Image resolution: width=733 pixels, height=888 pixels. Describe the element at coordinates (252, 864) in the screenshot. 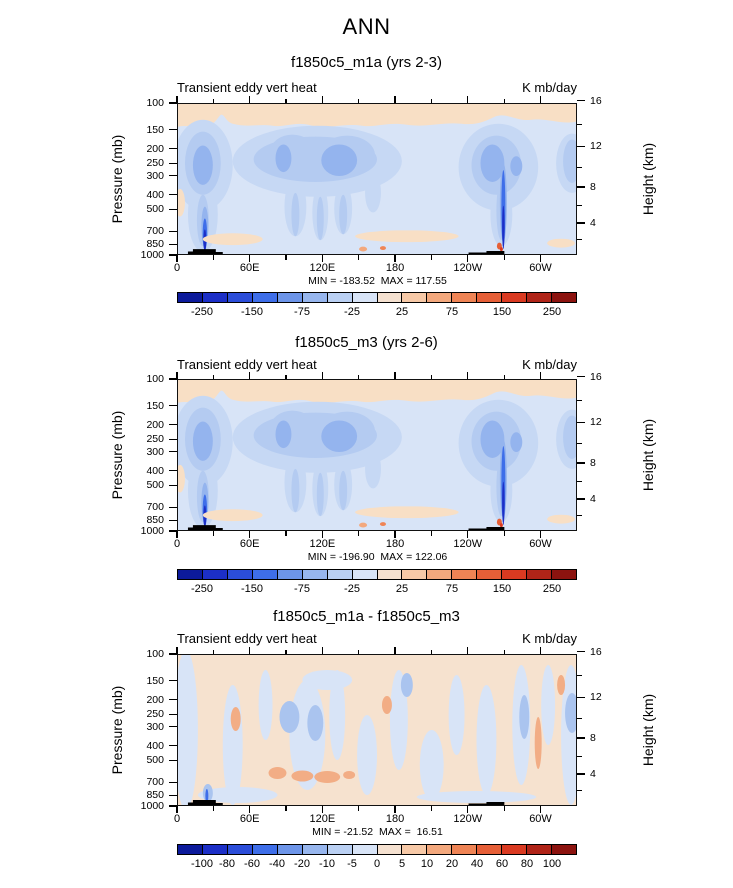

I see `colorbar-tick-label: -60` at that location.